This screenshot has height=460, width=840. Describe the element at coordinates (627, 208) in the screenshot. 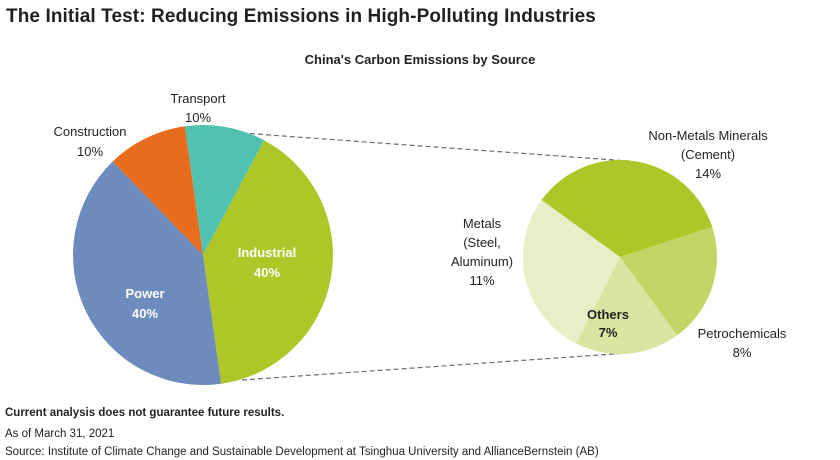

I see `pie-slice-non-metals-minerals-cement` at that location.